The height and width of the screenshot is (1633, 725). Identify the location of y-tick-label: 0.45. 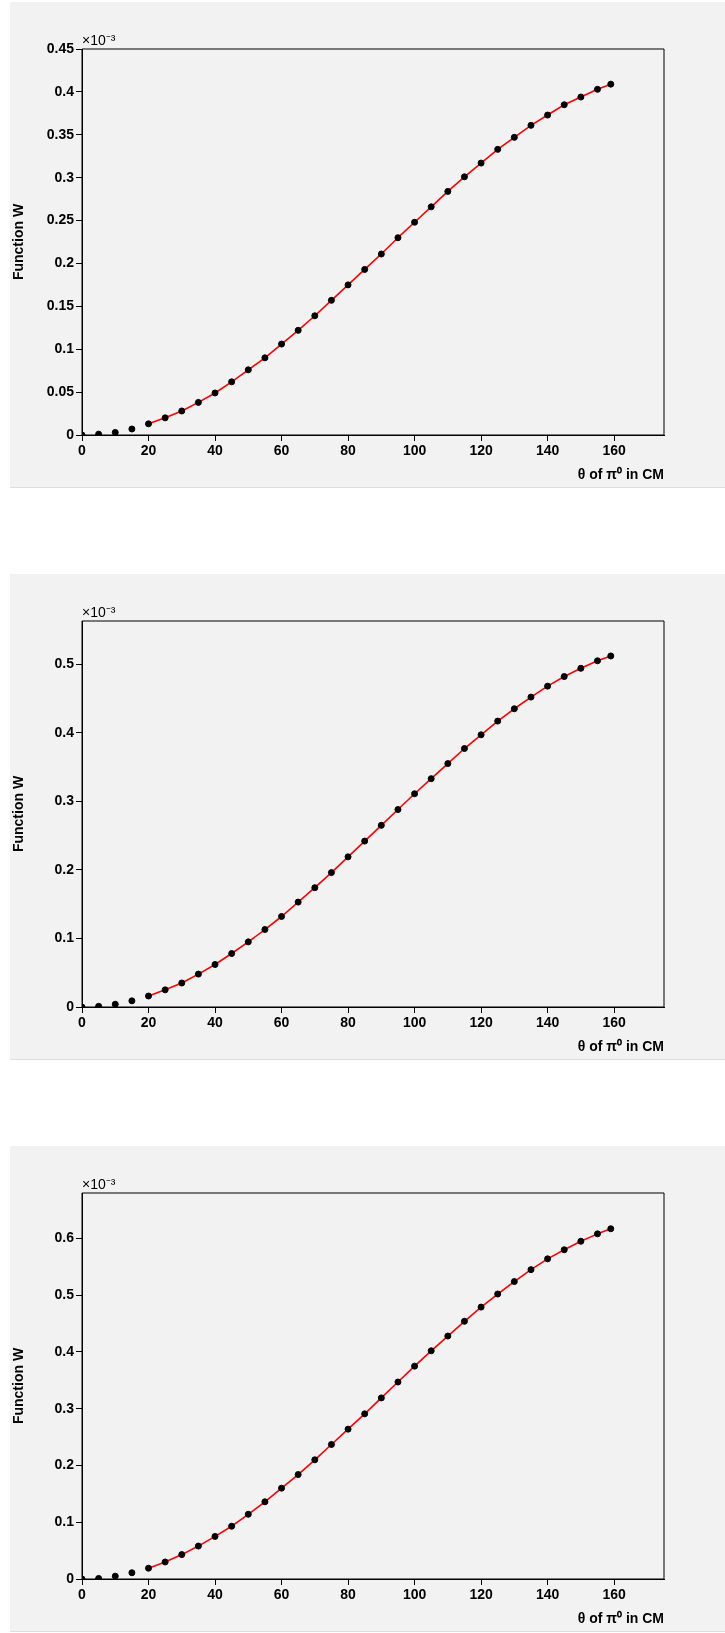
(60, 47).